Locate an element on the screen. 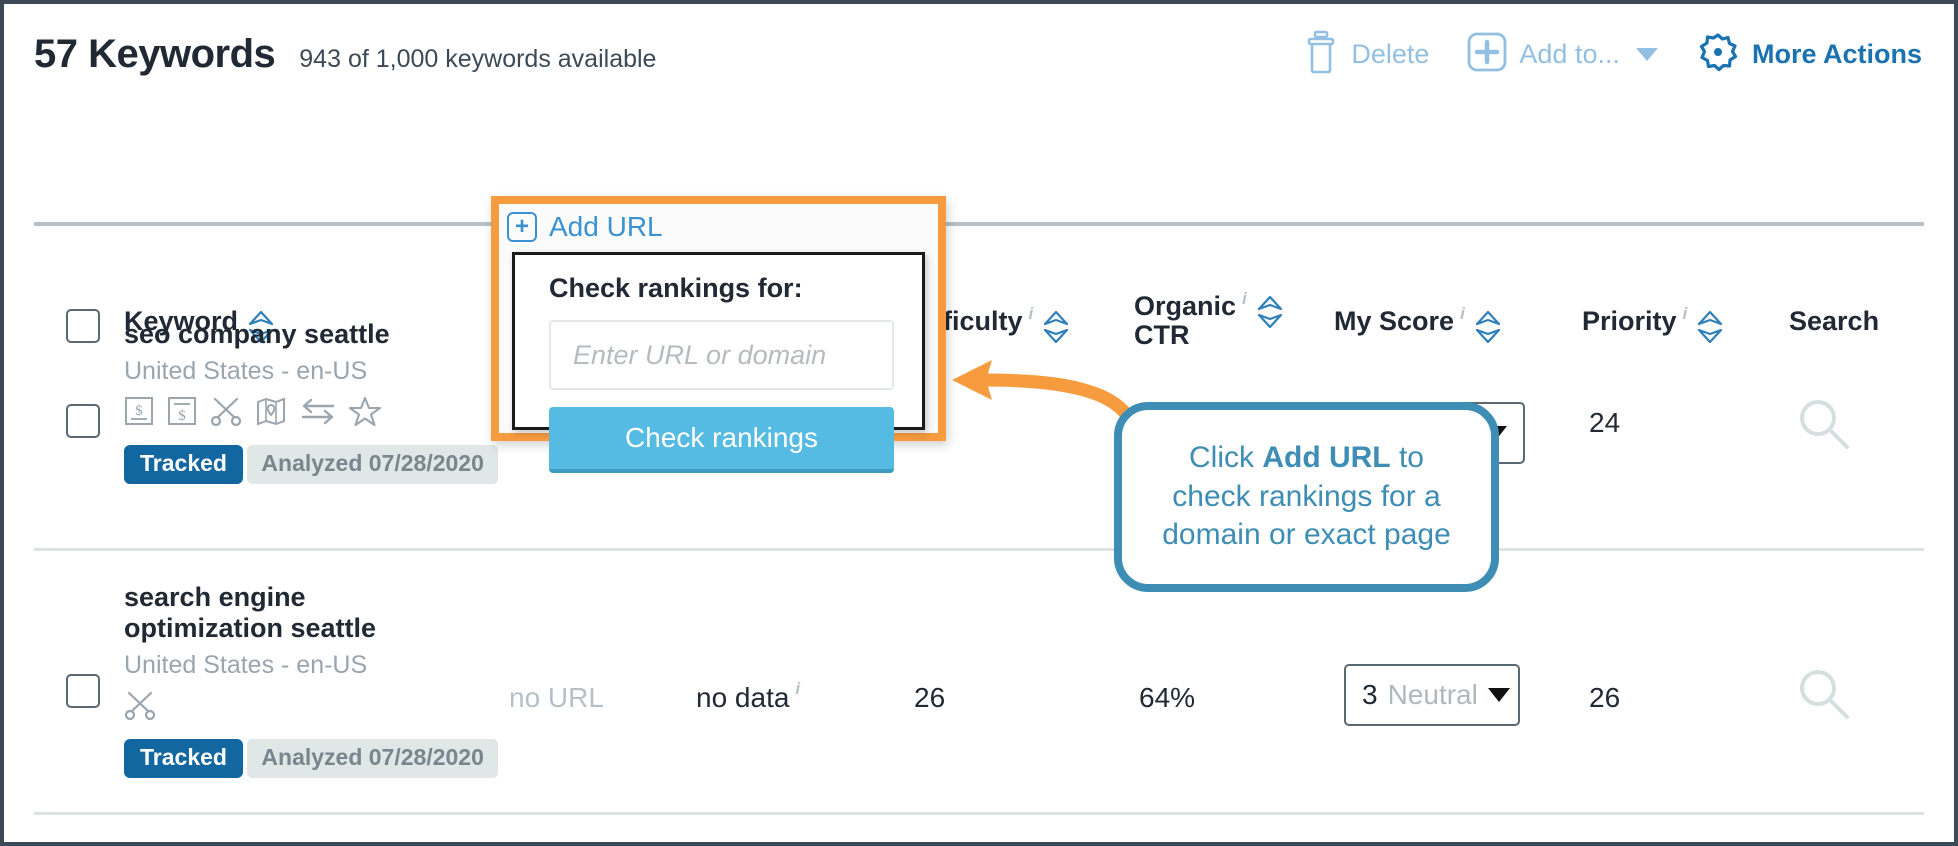  url-input-placeholder: Enter URL or domain is located at coordinates (700, 354).